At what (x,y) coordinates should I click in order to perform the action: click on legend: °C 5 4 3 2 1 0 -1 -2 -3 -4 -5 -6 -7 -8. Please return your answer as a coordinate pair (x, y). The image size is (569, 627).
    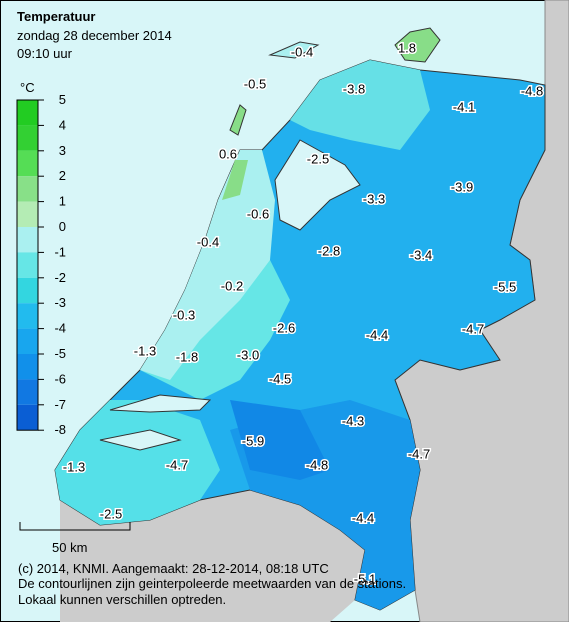
    Looking at the image, I should click on (41, 258).